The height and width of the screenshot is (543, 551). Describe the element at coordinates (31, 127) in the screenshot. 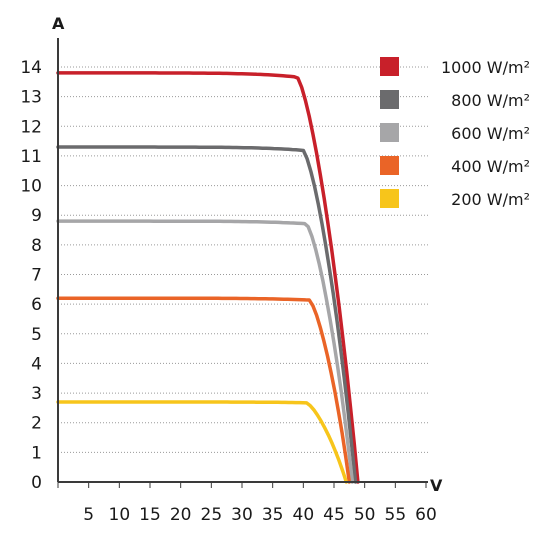

I see `y-tick-label: 12` at that location.